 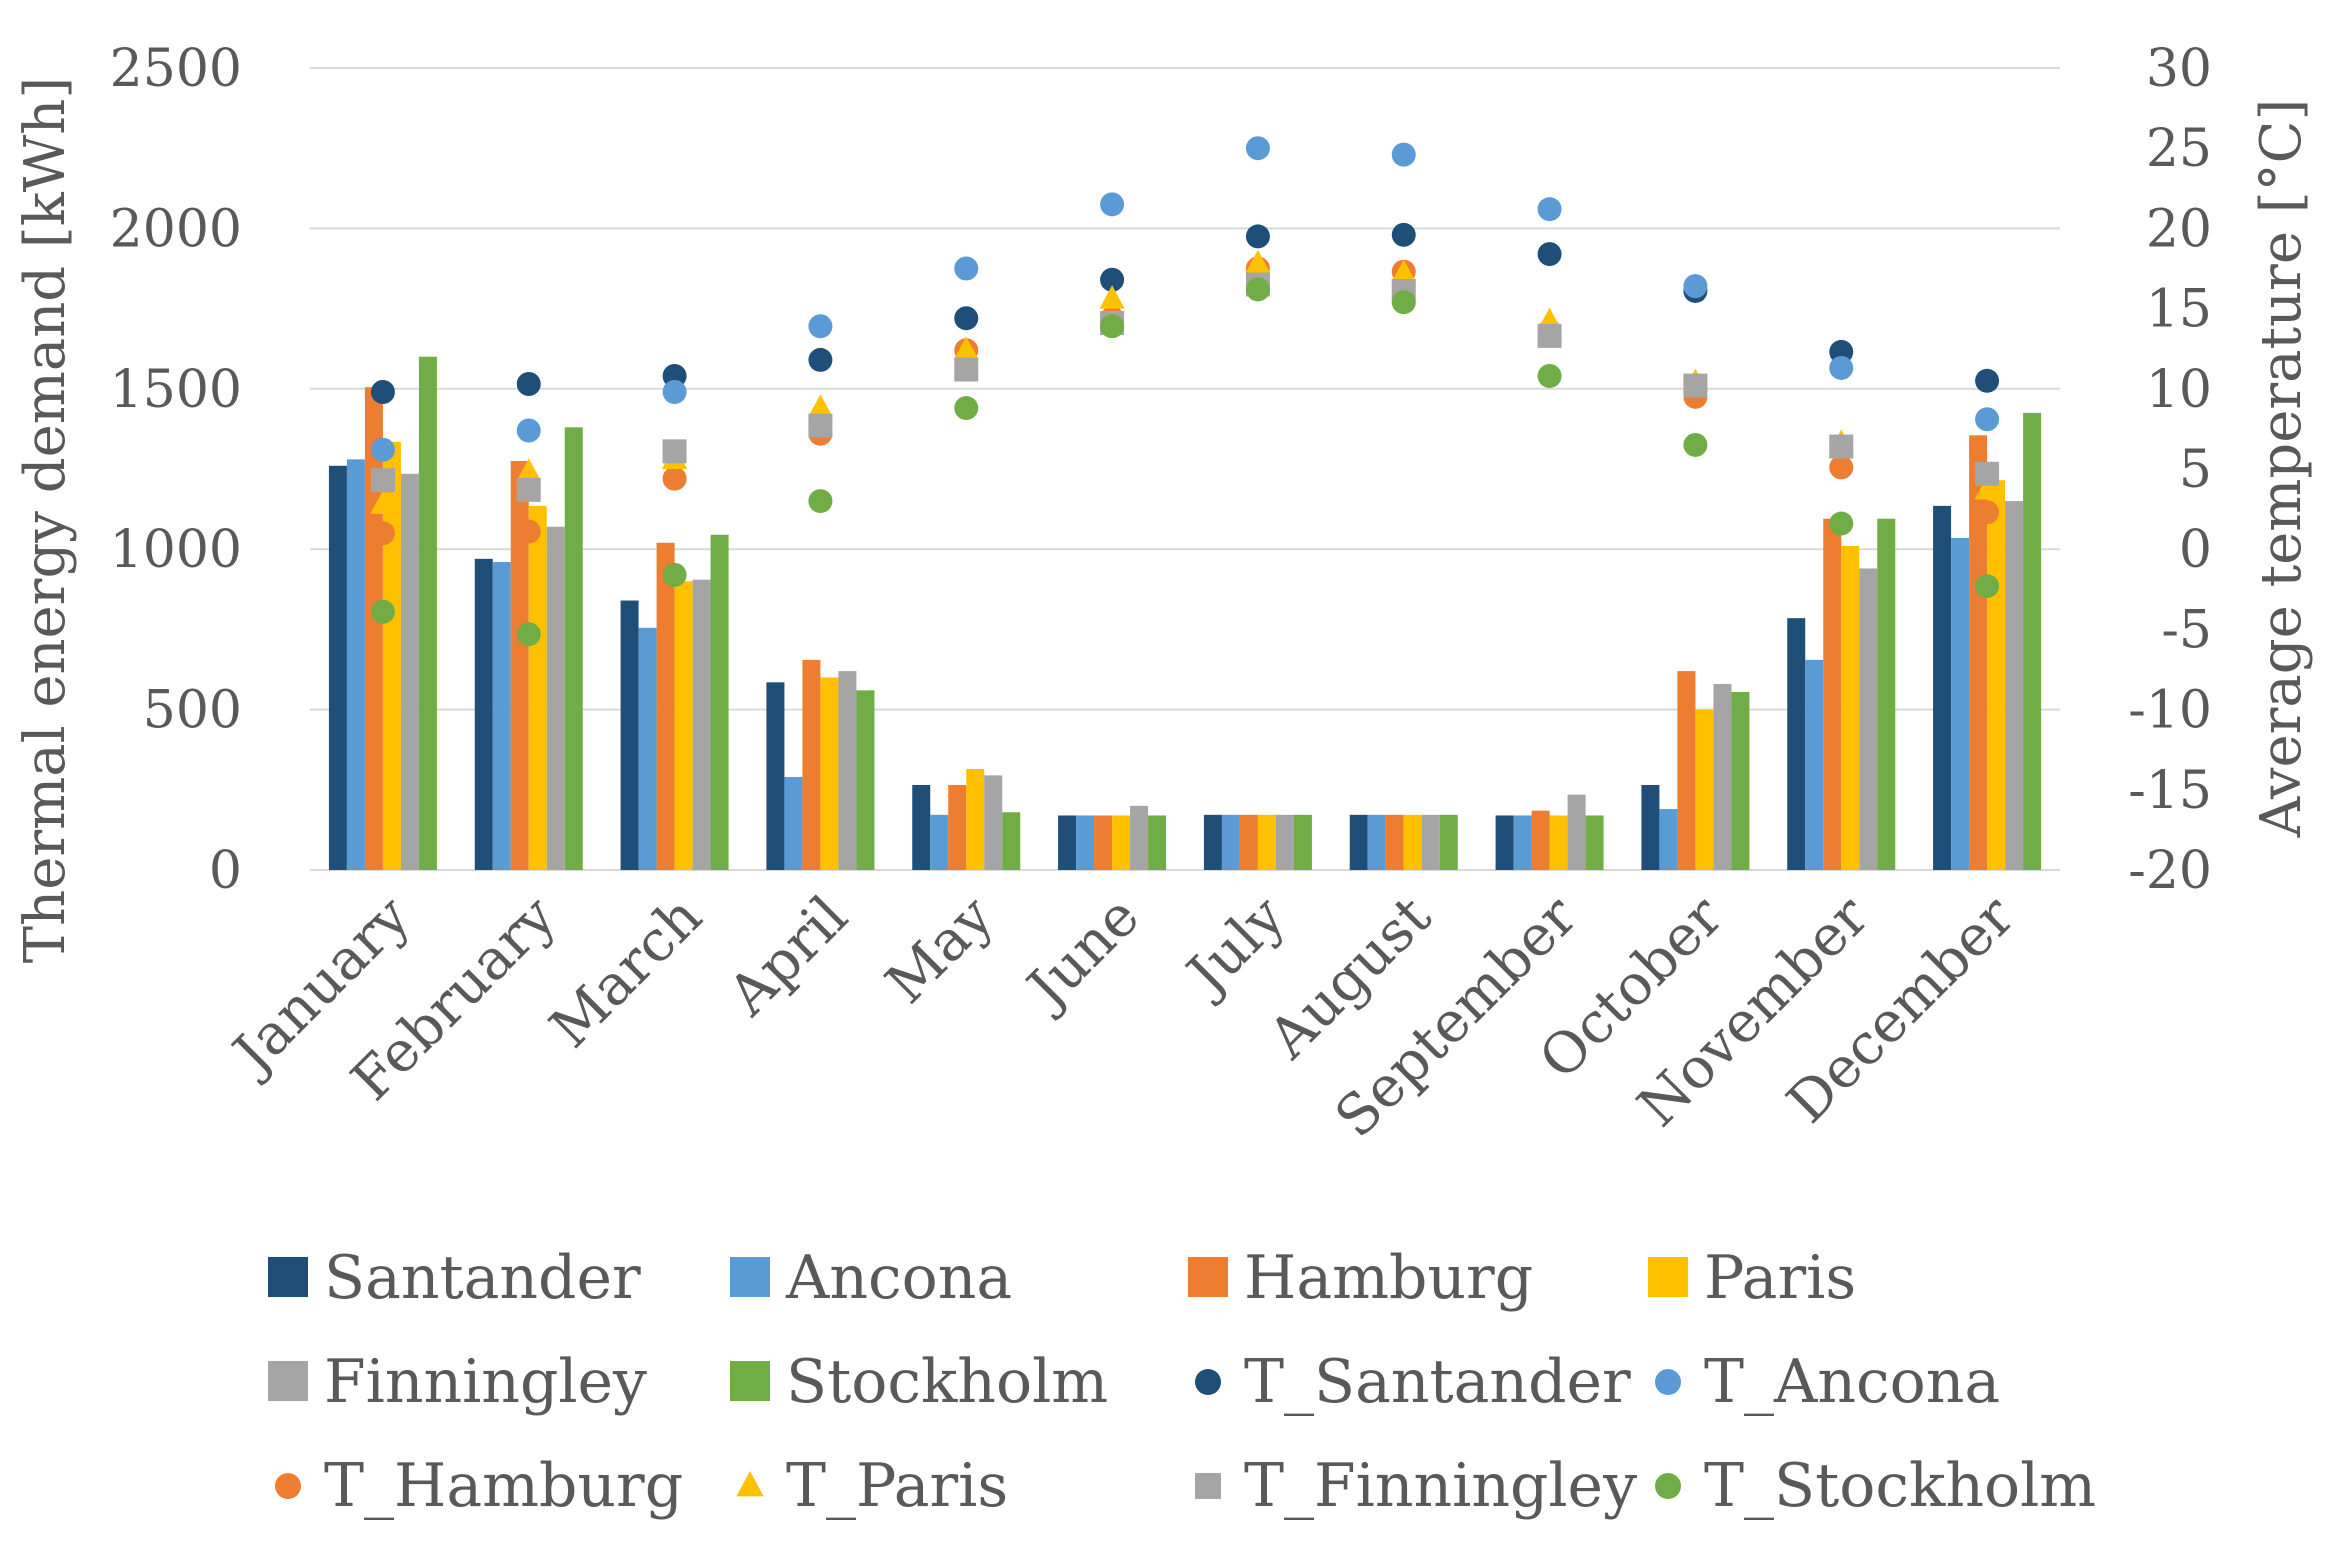 I want to click on legend-item: Finningley, so click(x=457, y=1382).